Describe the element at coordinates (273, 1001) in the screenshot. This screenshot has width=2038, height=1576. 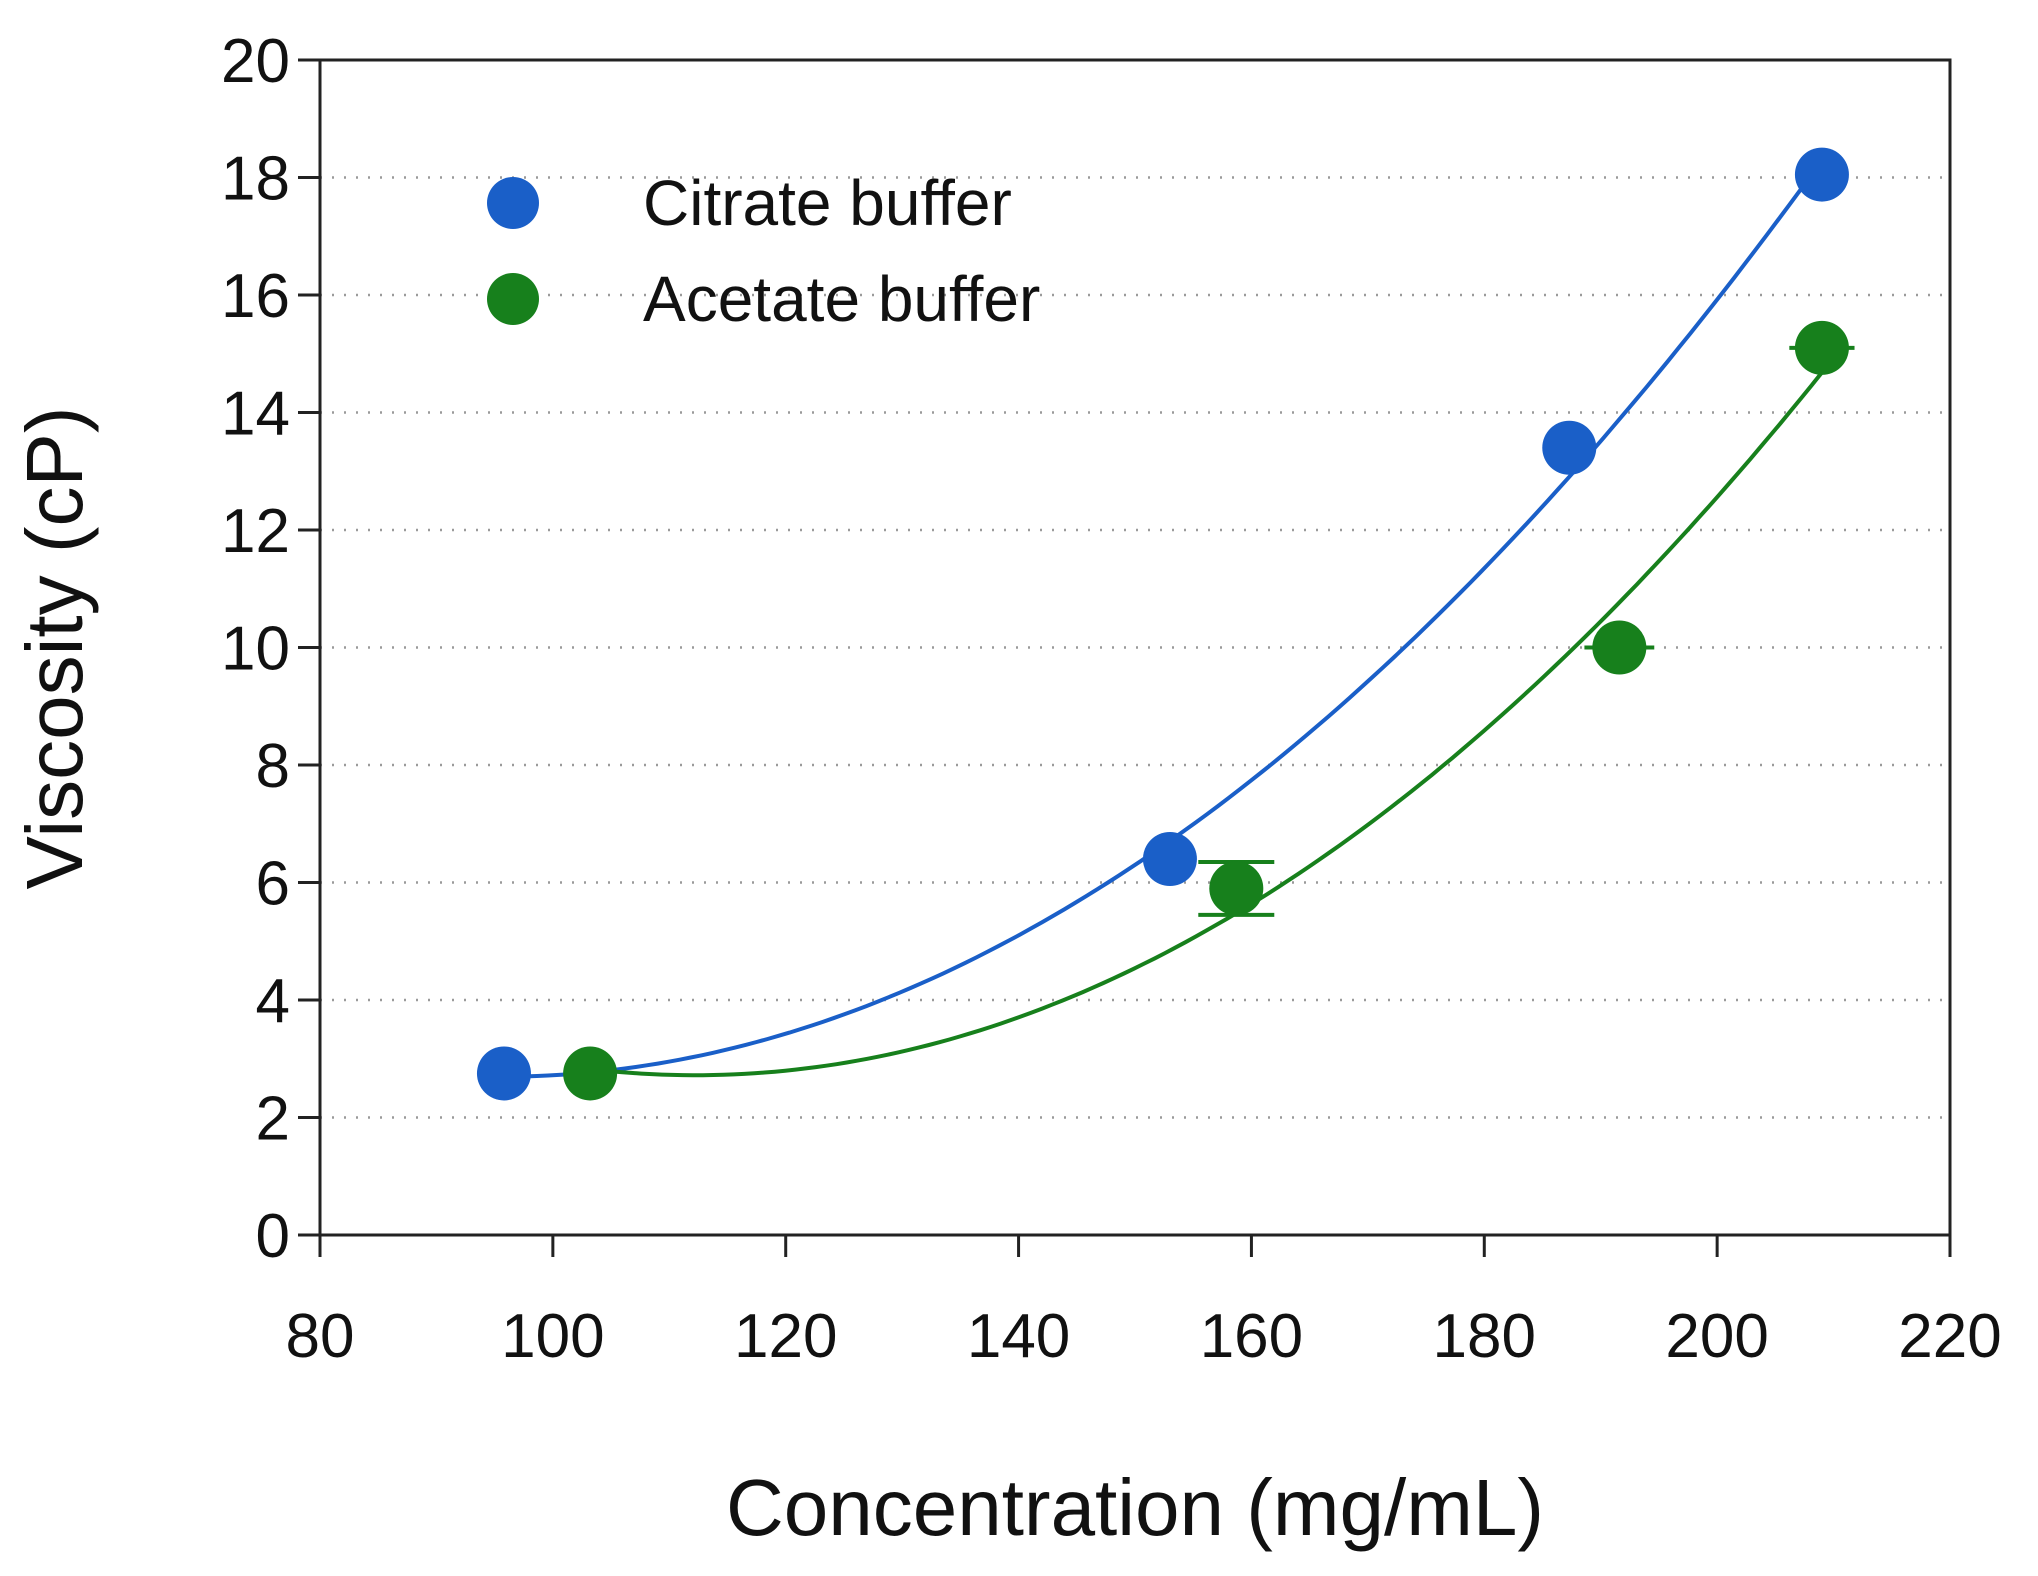
I see `y-tick-label: 4` at that location.